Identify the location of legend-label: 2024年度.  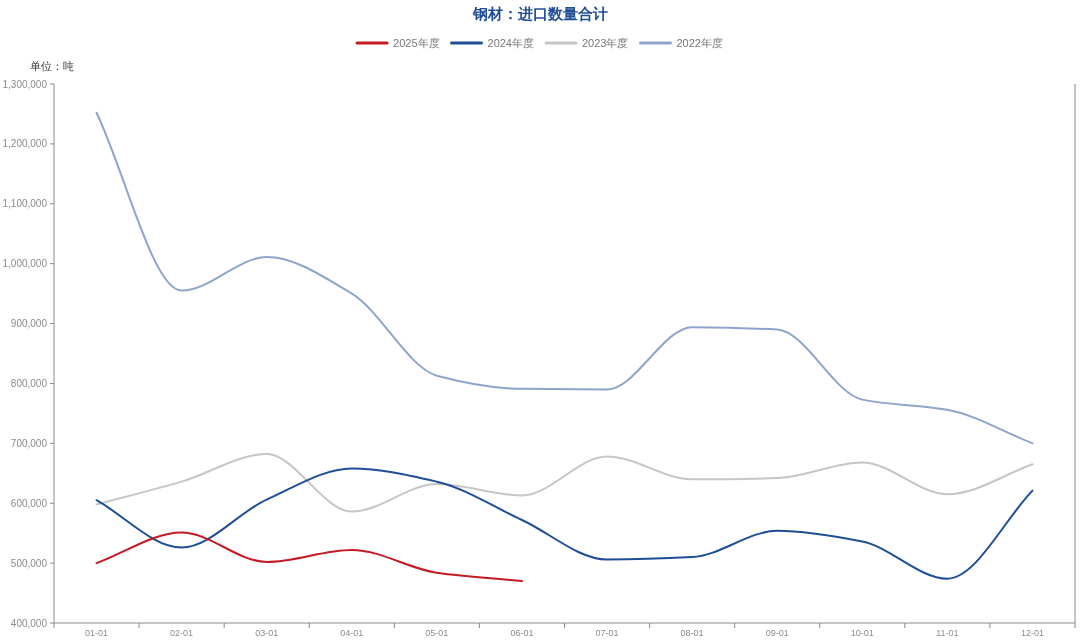
(510, 43).